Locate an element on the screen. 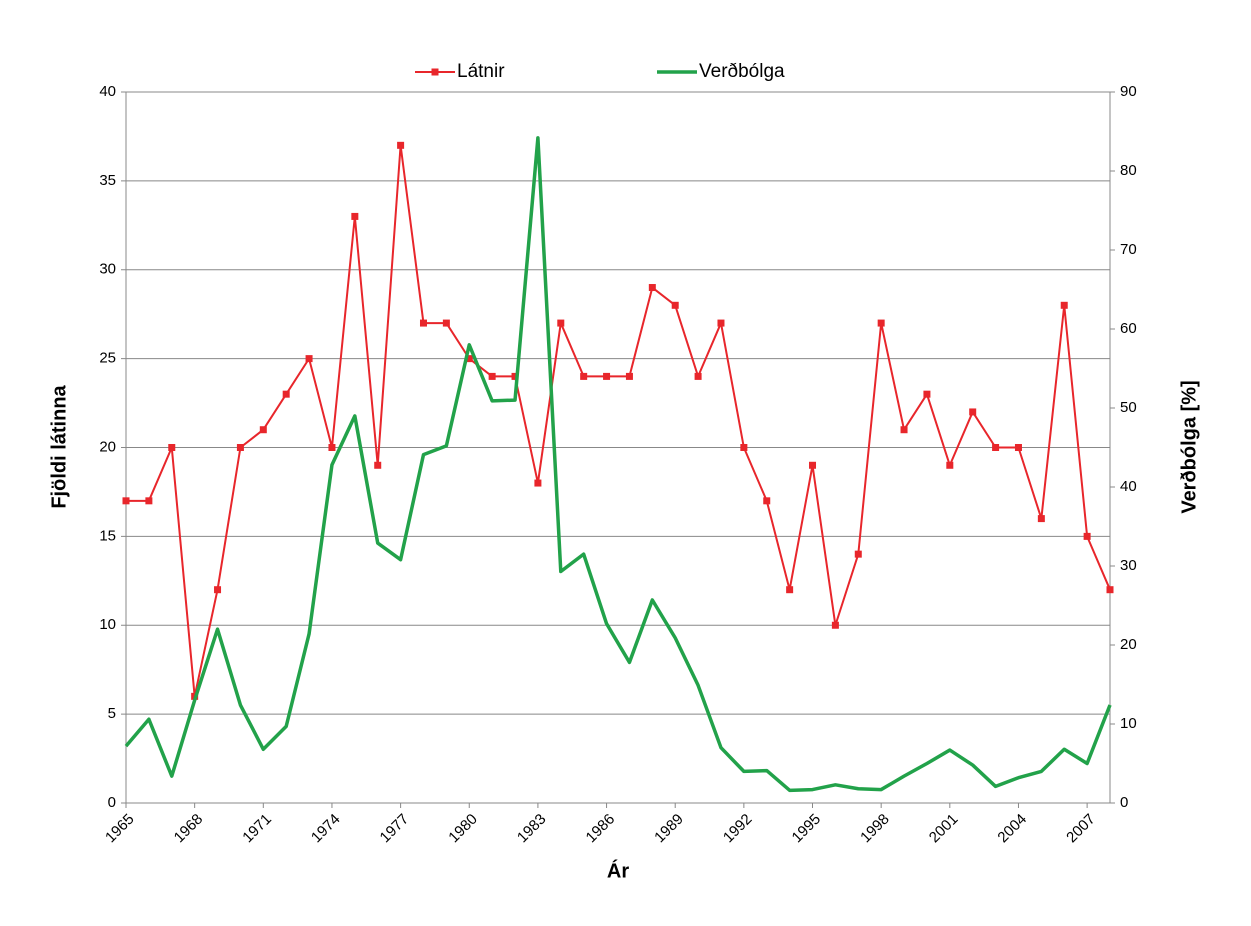  y-tick-label: 10 is located at coordinates (107, 624).